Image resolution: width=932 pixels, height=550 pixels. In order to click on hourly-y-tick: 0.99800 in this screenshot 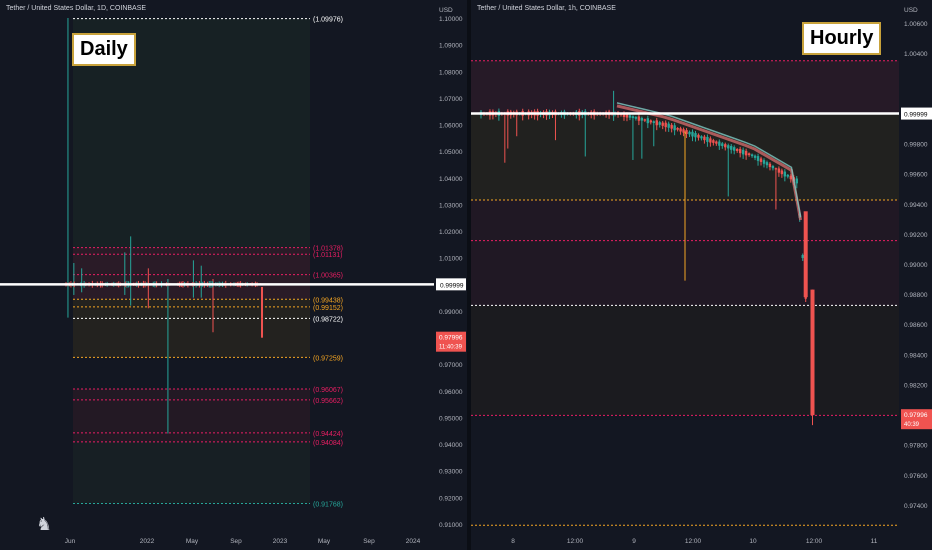, I will do `click(916, 145)`.